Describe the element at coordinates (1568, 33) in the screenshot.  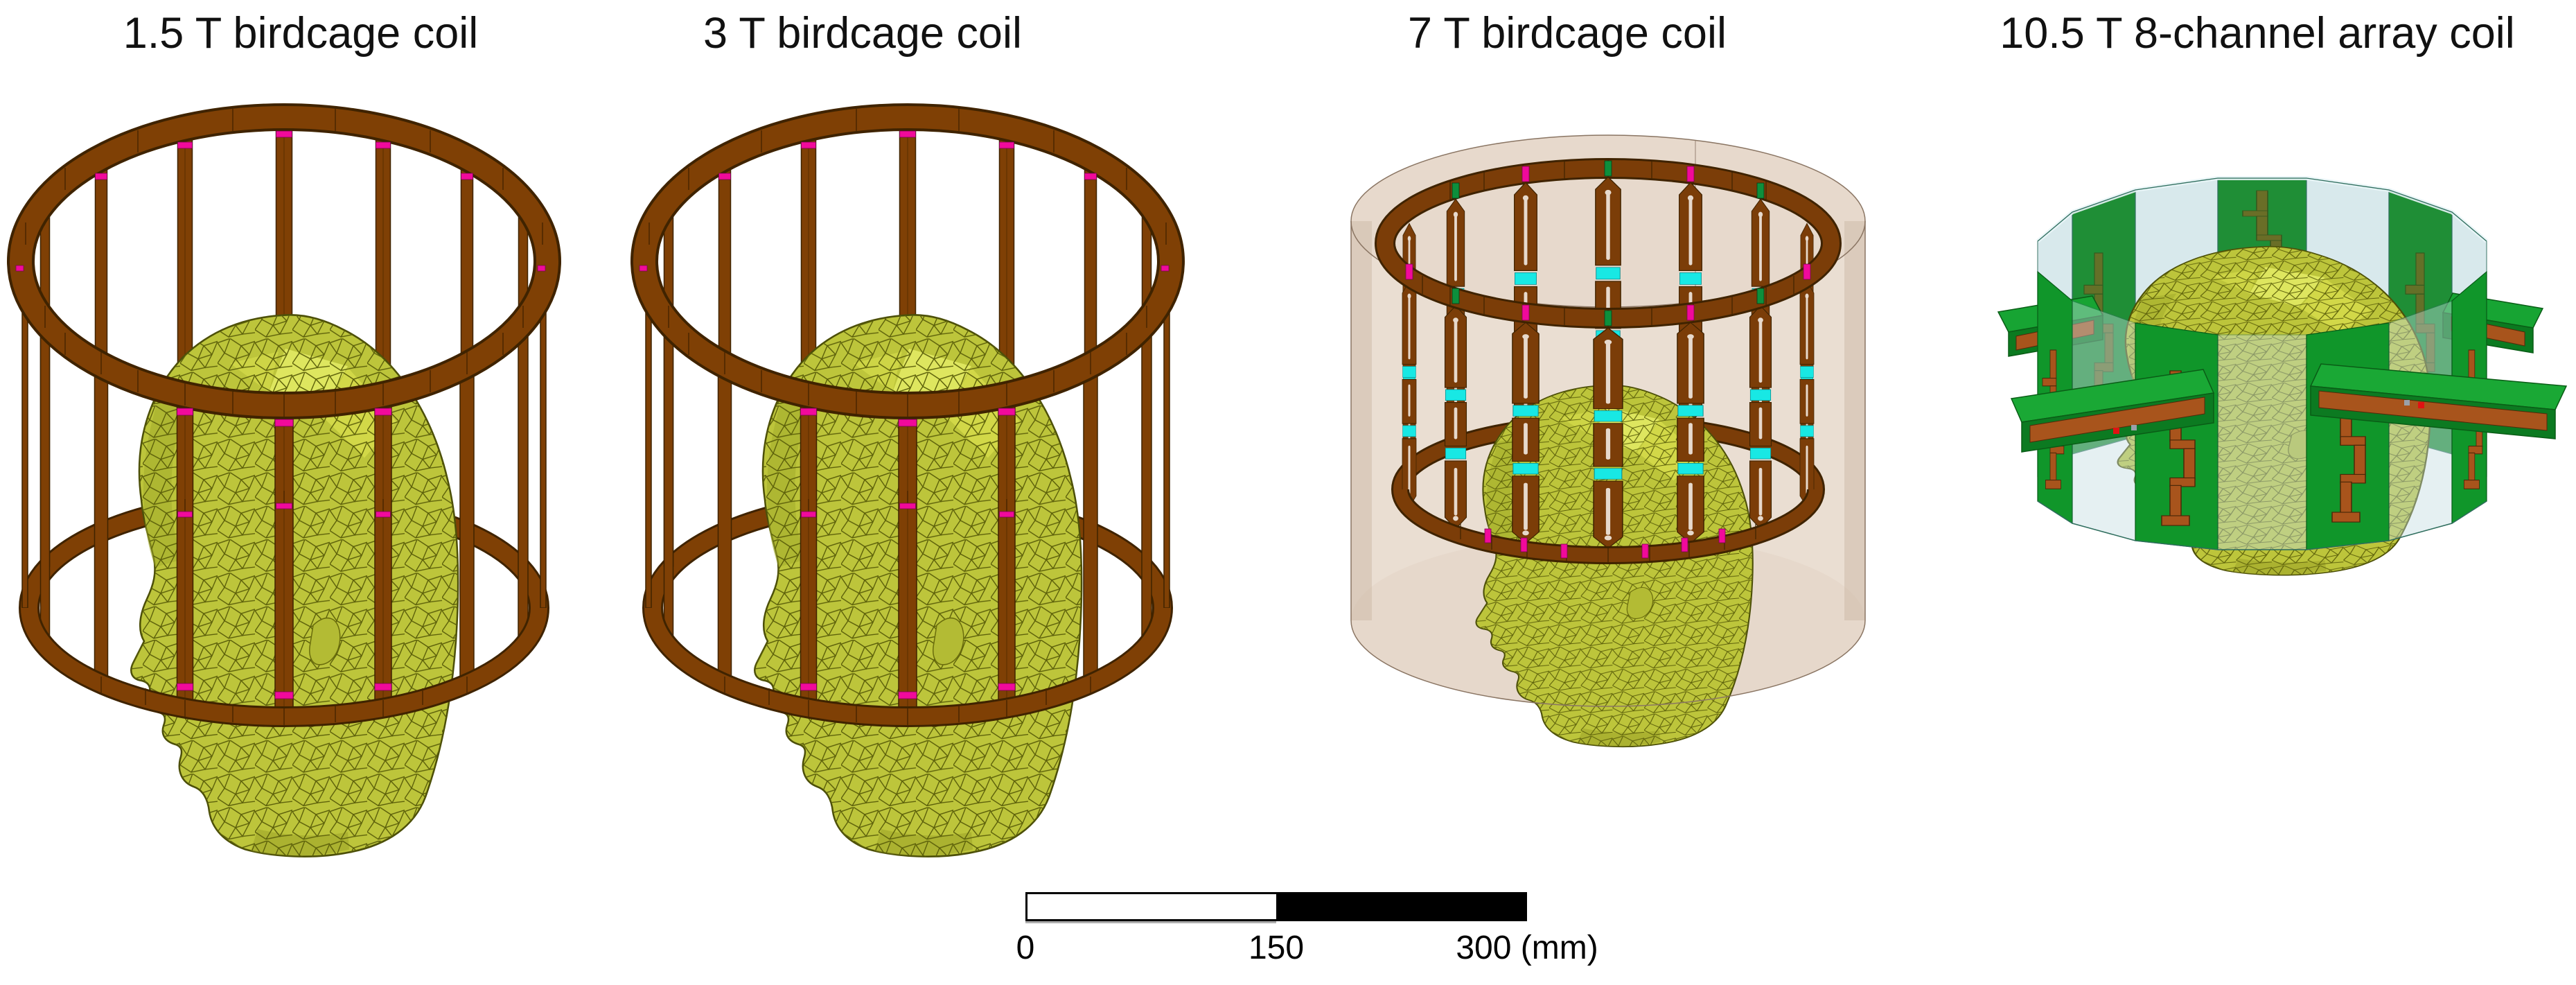
I see `panel-title-7t: 7 T birdcage coil` at that location.